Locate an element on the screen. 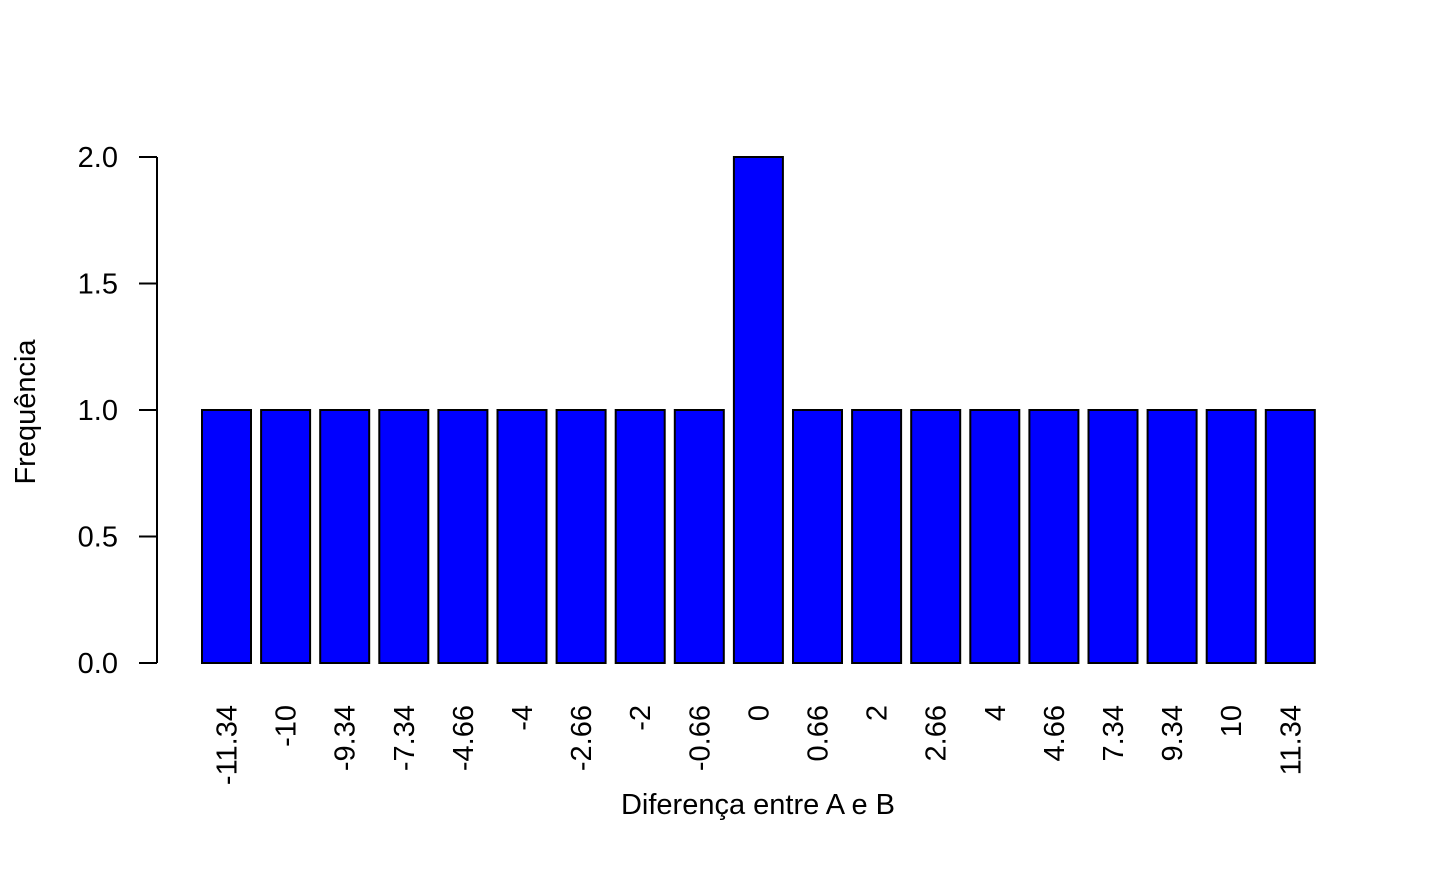 The width and height of the screenshot is (1440, 869). x-tick-label: -9.34 is located at coordinates (346, 738).